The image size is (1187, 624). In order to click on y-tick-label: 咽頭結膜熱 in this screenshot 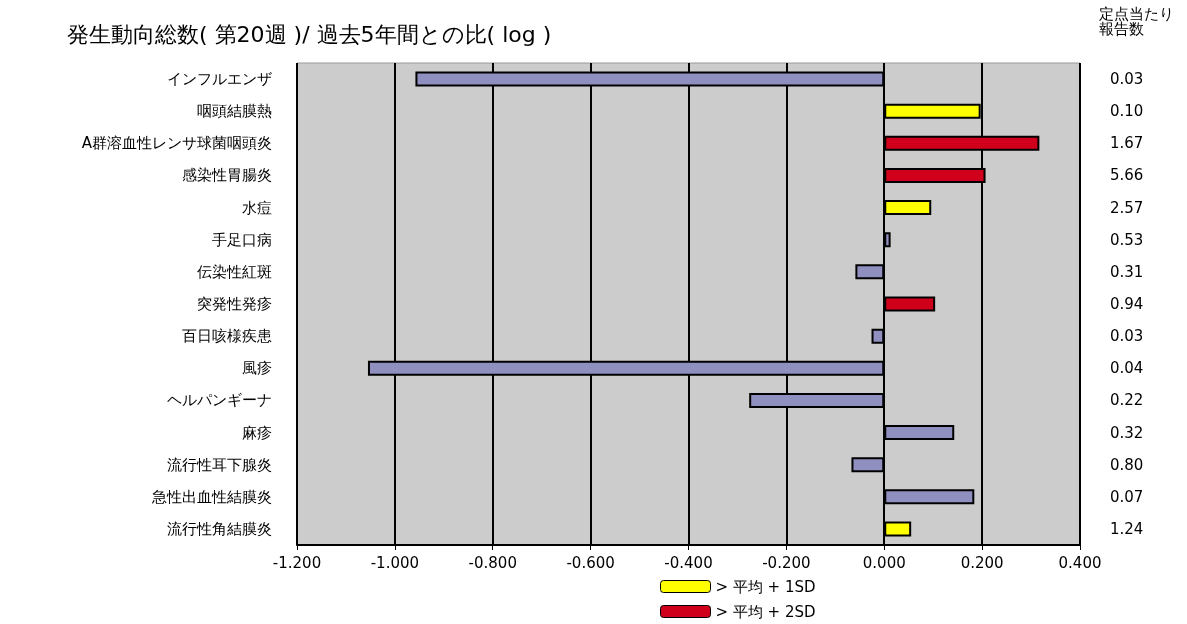, I will do `click(234, 111)`.